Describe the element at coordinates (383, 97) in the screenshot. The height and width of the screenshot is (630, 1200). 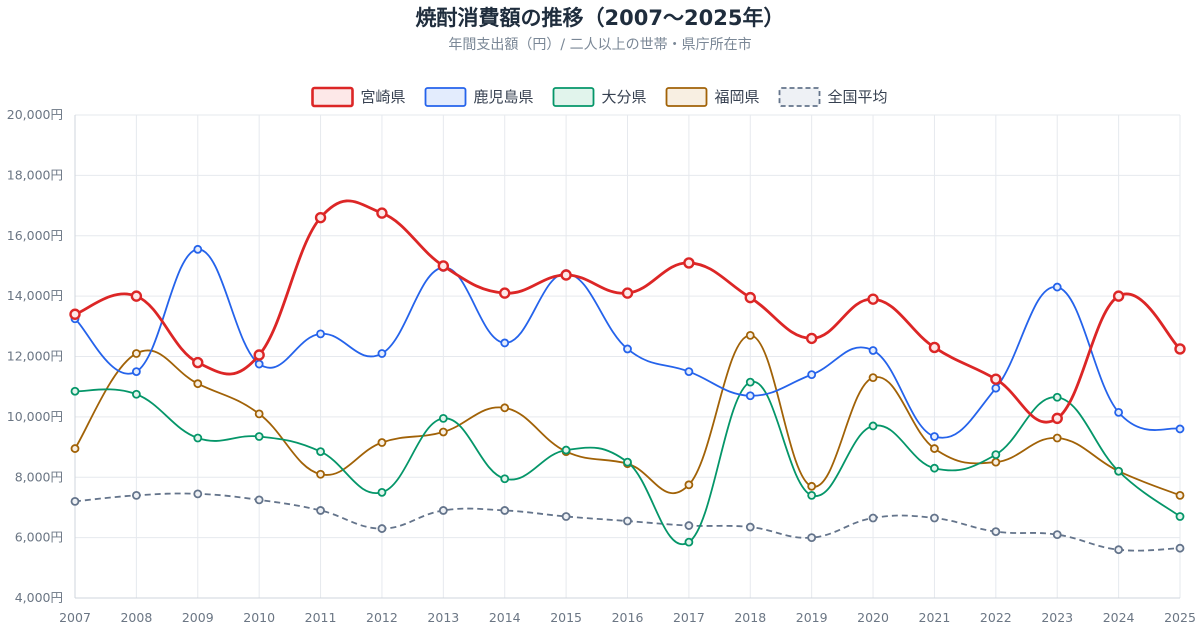
I see `legend-label: 宮崎県` at that location.